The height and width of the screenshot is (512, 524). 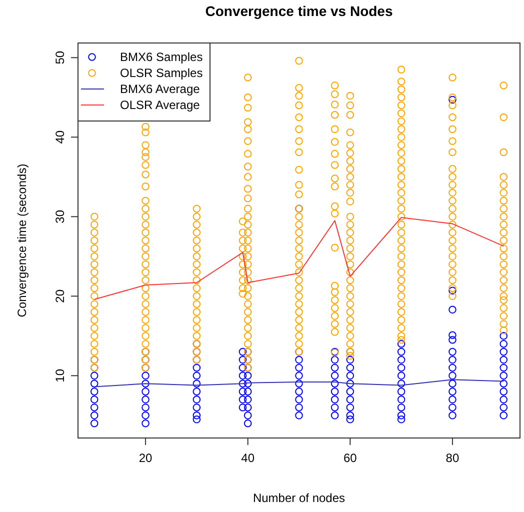 I want to click on y-tick-label: 20, so click(x=60, y=296).